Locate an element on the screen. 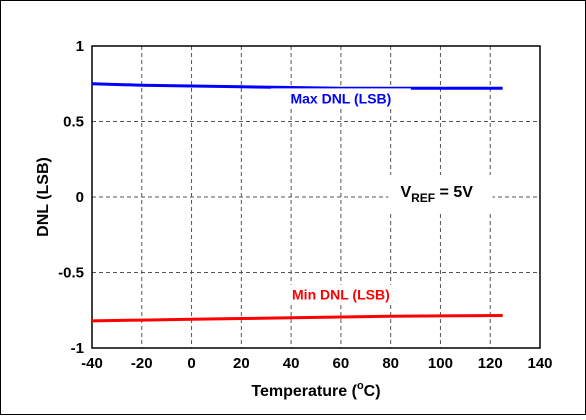 Image resolution: width=586 pixels, height=420 pixels. series-annotation: Max DNL (LSB) is located at coordinates (340, 98).